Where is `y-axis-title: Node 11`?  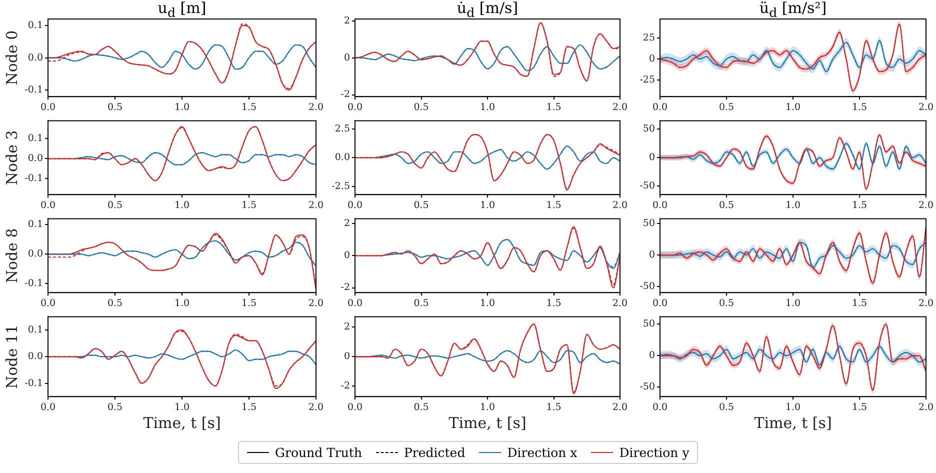
y-axis-title: Node 11 is located at coordinates (11, 356).